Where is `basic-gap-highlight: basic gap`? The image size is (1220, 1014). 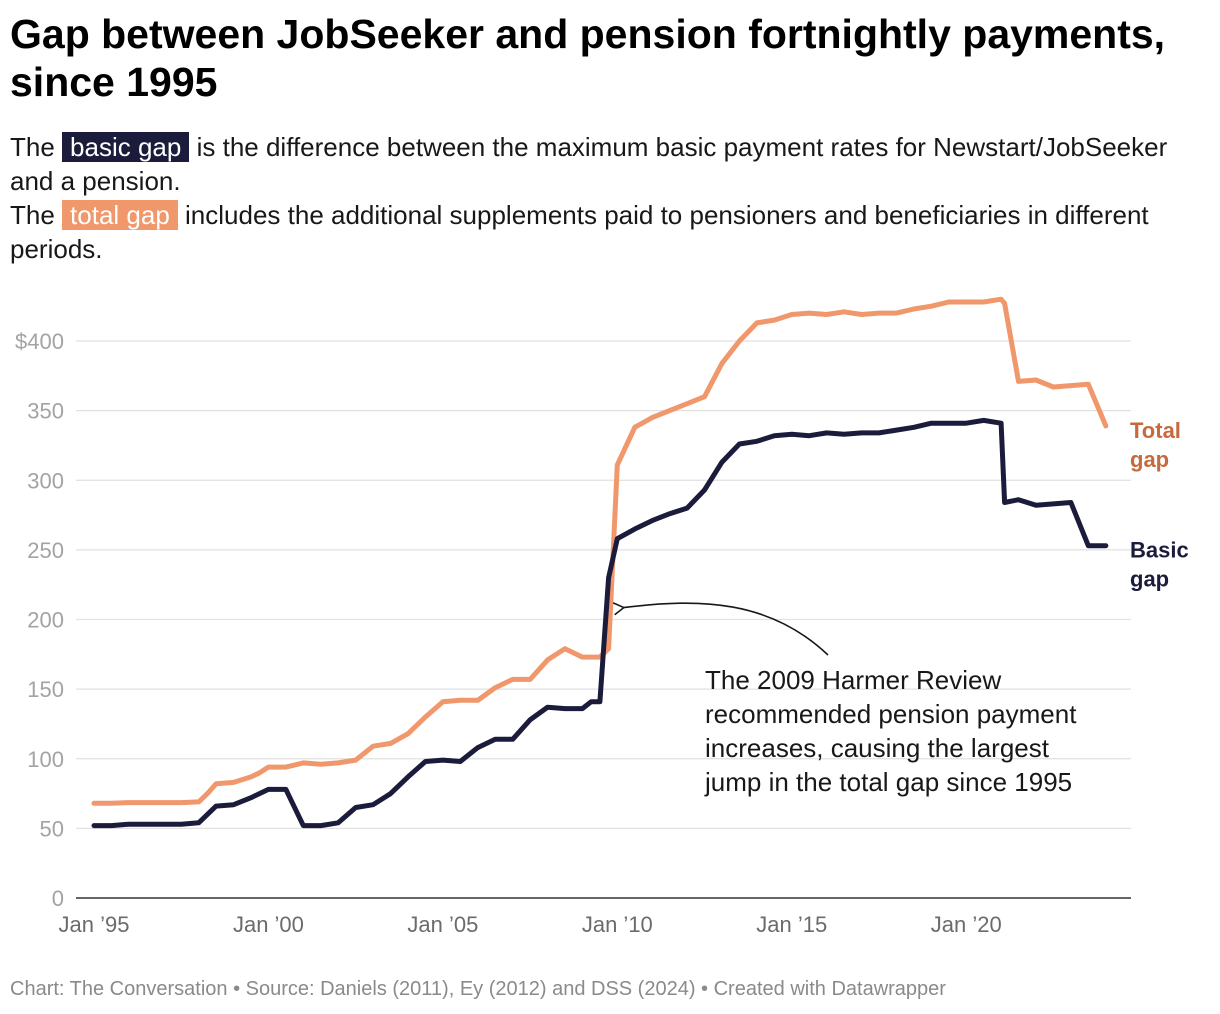
basic-gap-highlight: basic gap is located at coordinates (126, 147).